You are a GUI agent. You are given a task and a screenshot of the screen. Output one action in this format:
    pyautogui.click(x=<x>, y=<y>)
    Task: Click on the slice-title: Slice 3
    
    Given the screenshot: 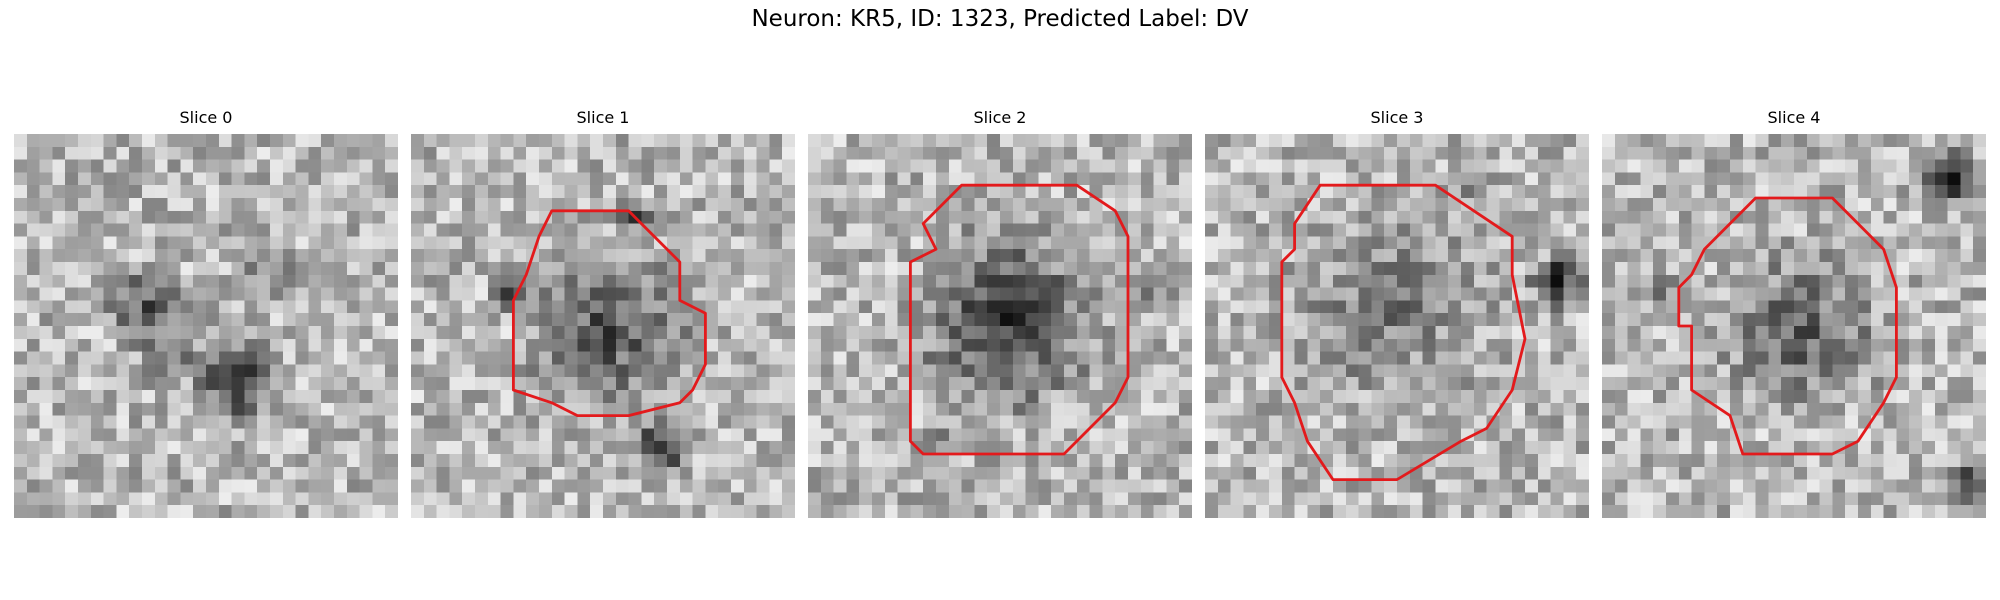 What is the action you would take?
    pyautogui.click(x=1397, y=117)
    